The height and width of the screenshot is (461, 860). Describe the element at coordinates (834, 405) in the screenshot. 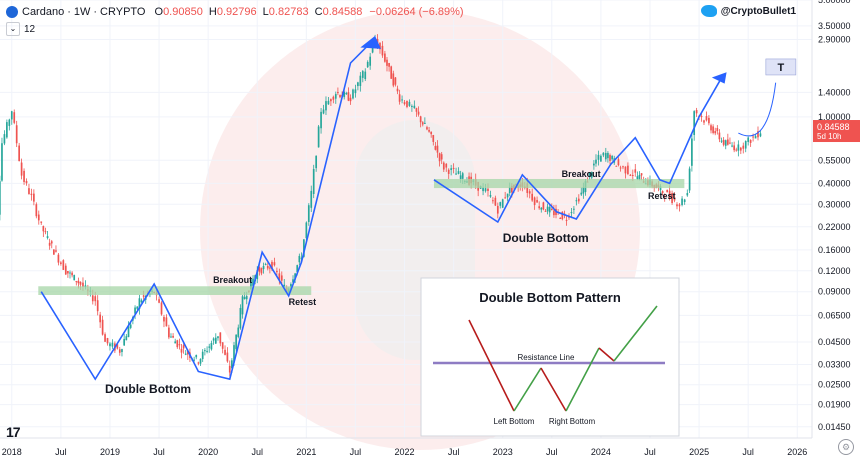

I see `y-tick-label: 0.01900` at that location.